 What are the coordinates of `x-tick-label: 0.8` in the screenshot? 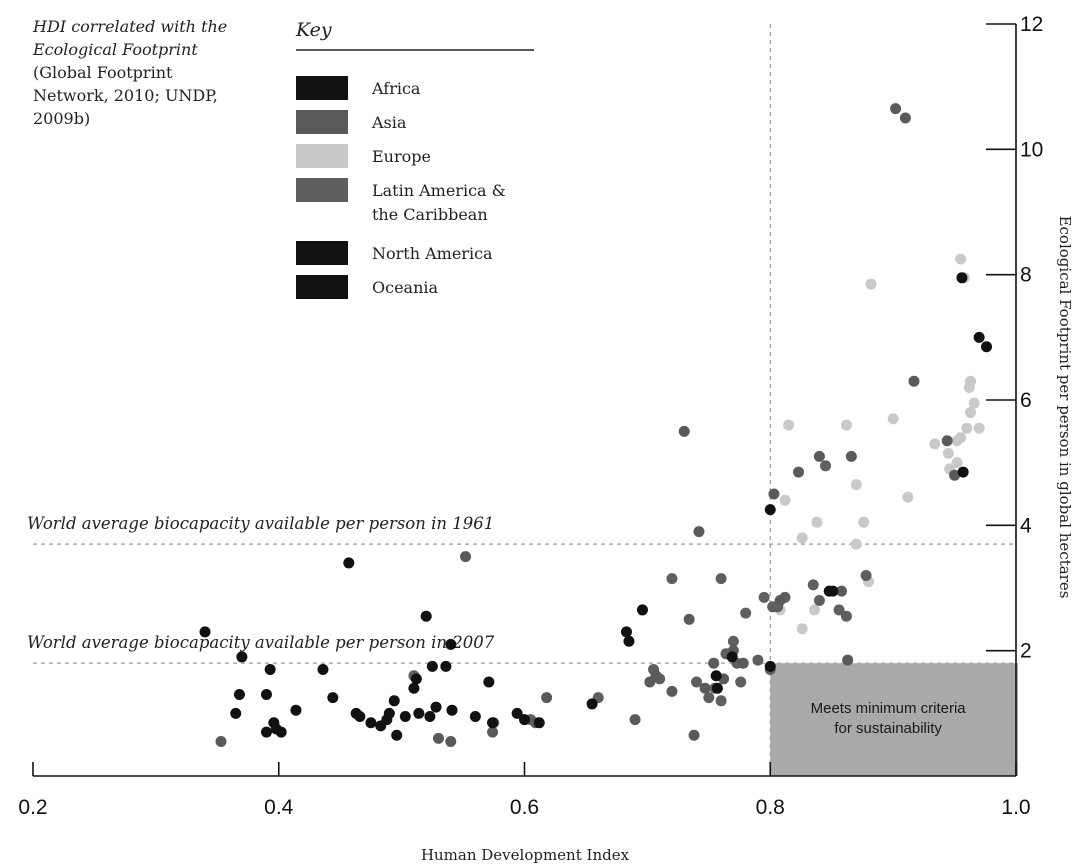 It's located at (770, 807).